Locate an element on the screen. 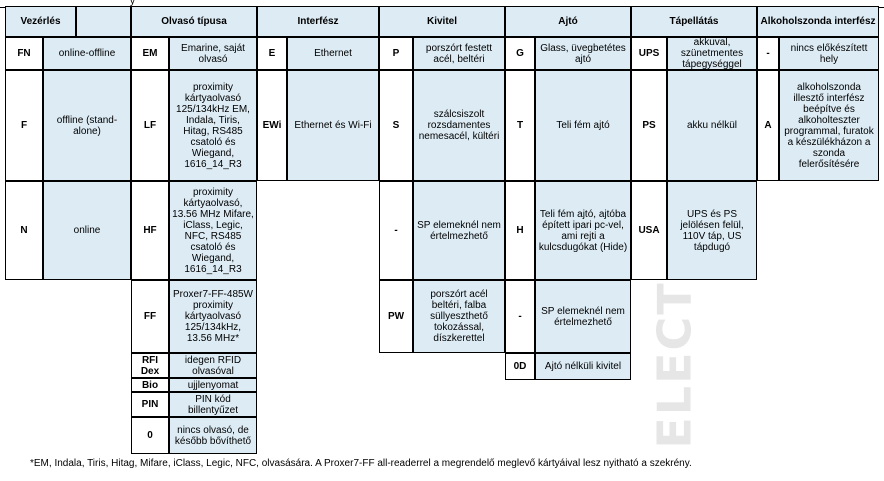 This screenshot has height=481, width=884. tapellatas-desc: akku nélkül is located at coordinates (712, 125).